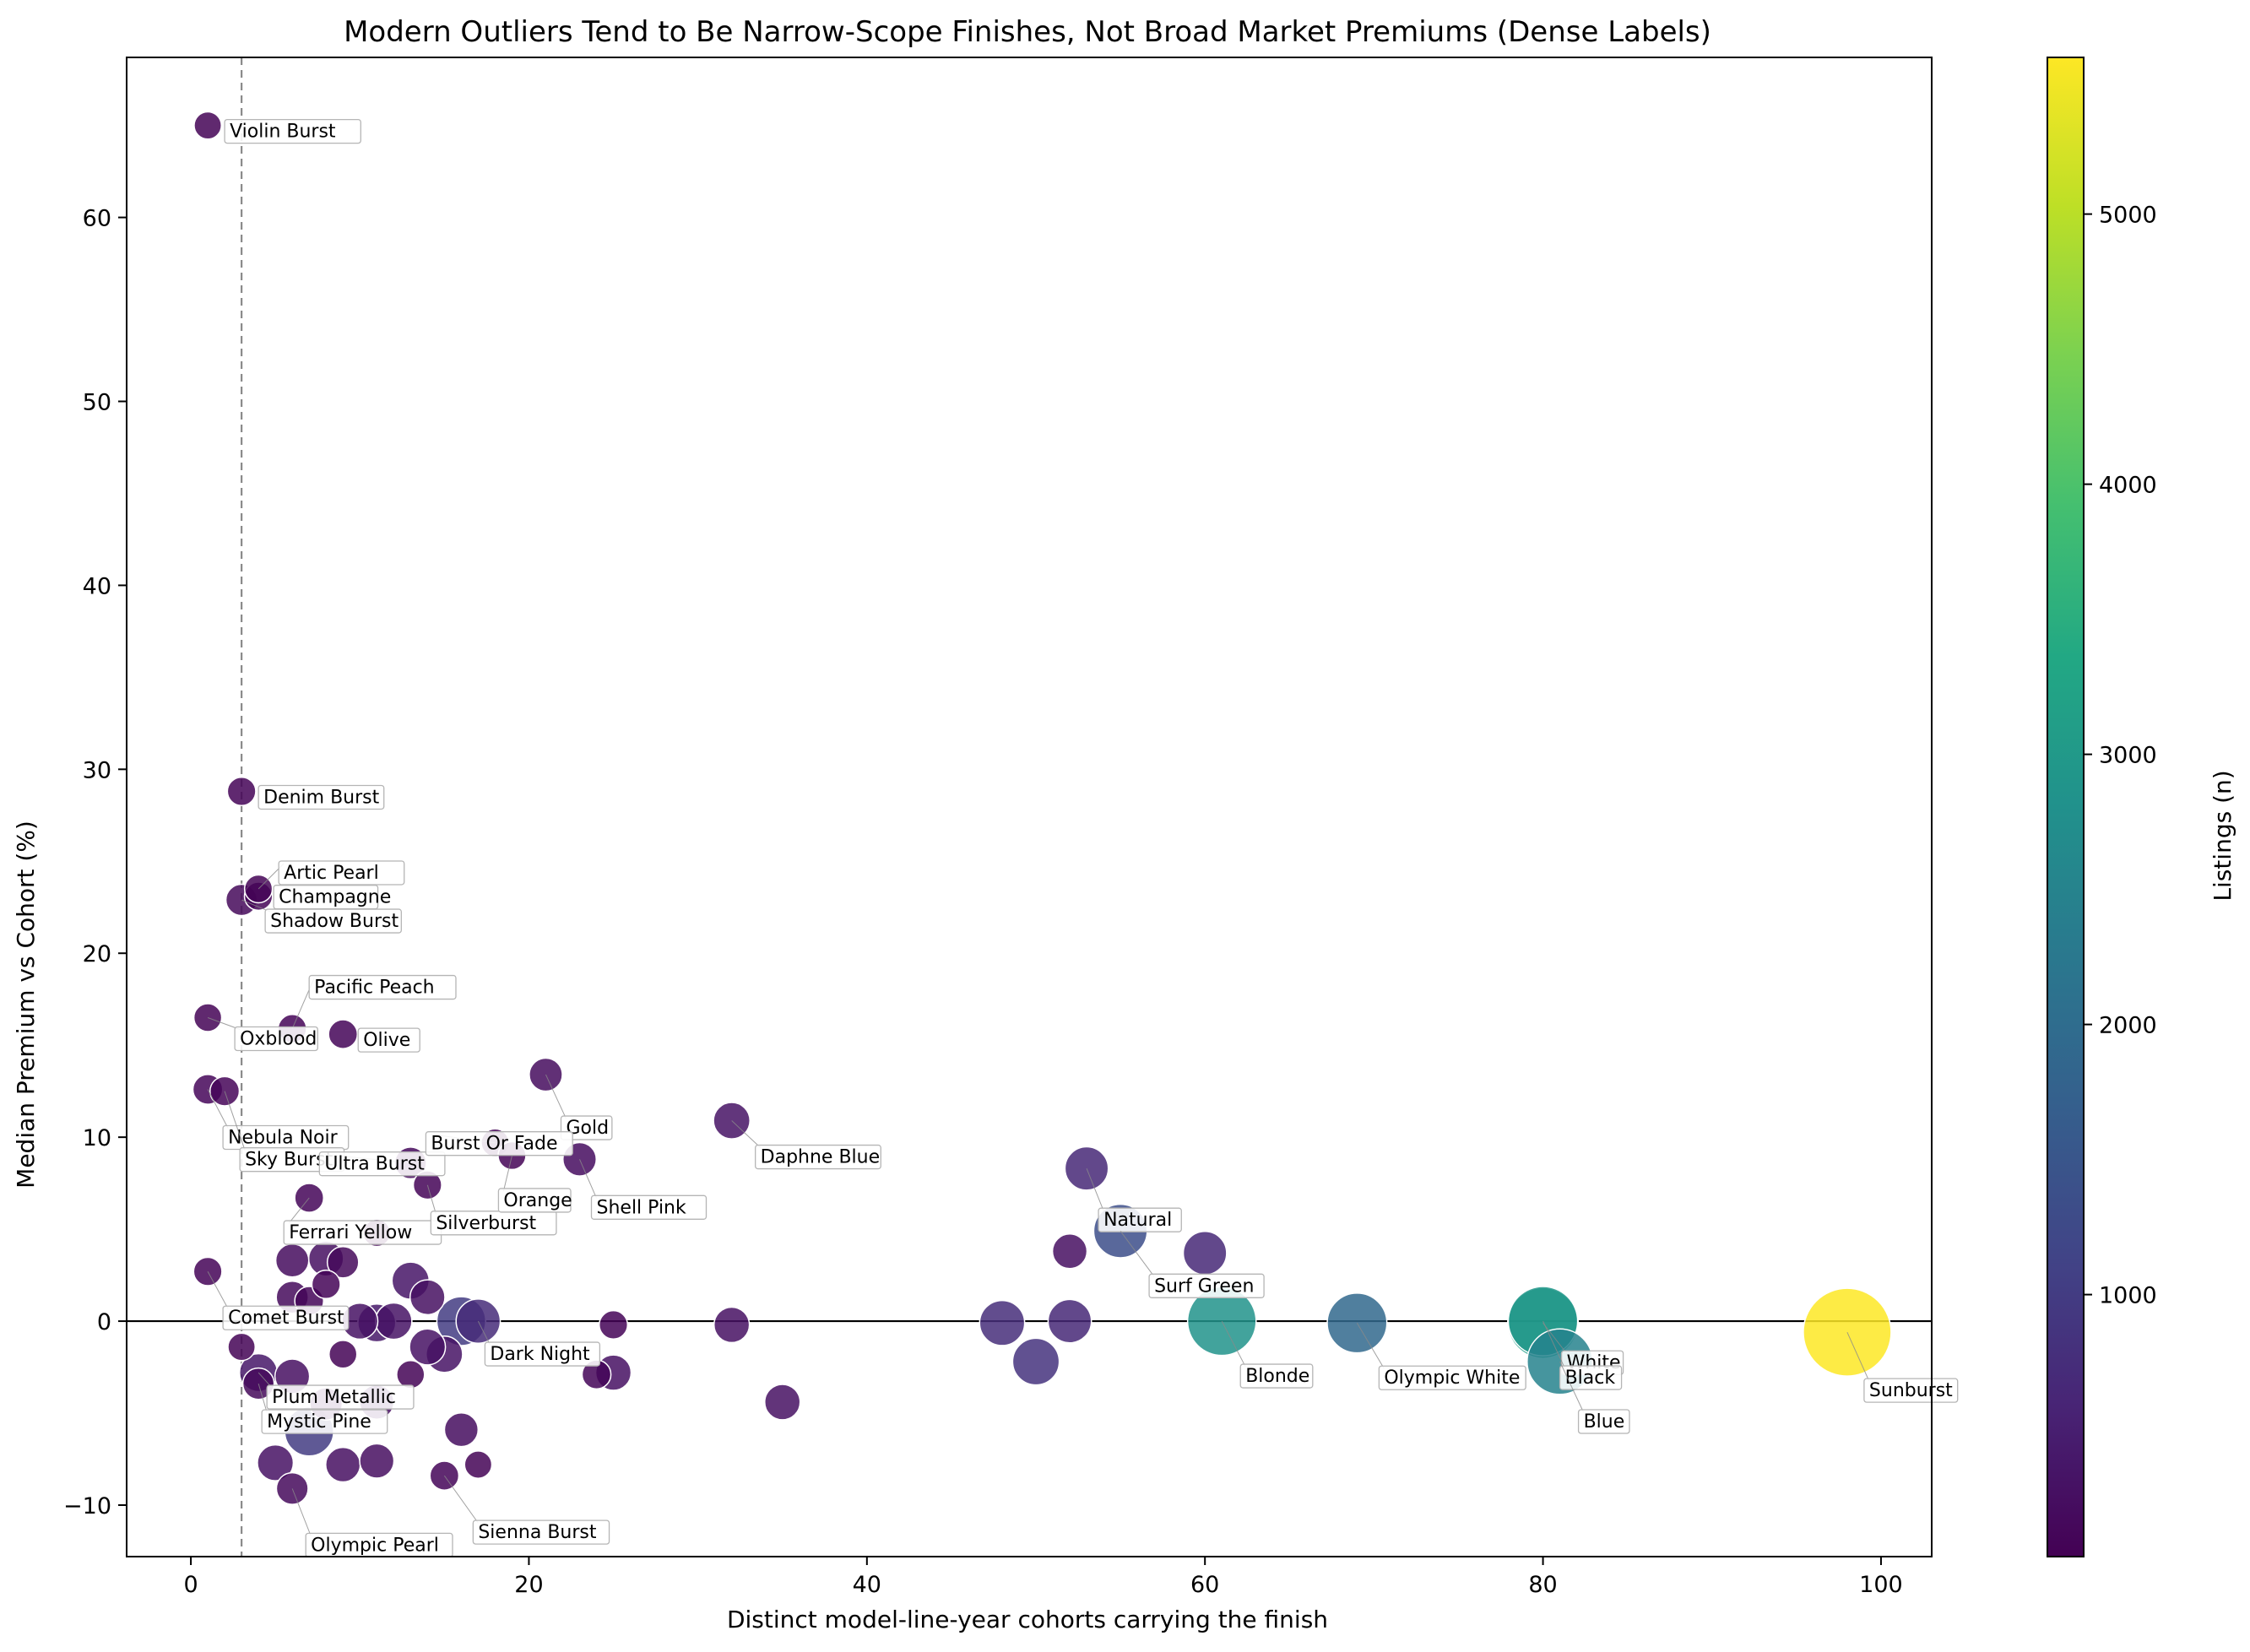 The image size is (2250, 1652). What do you see at coordinates (289, 1160) in the screenshot?
I see `annotation-label: Sky Burst` at bounding box center [289, 1160].